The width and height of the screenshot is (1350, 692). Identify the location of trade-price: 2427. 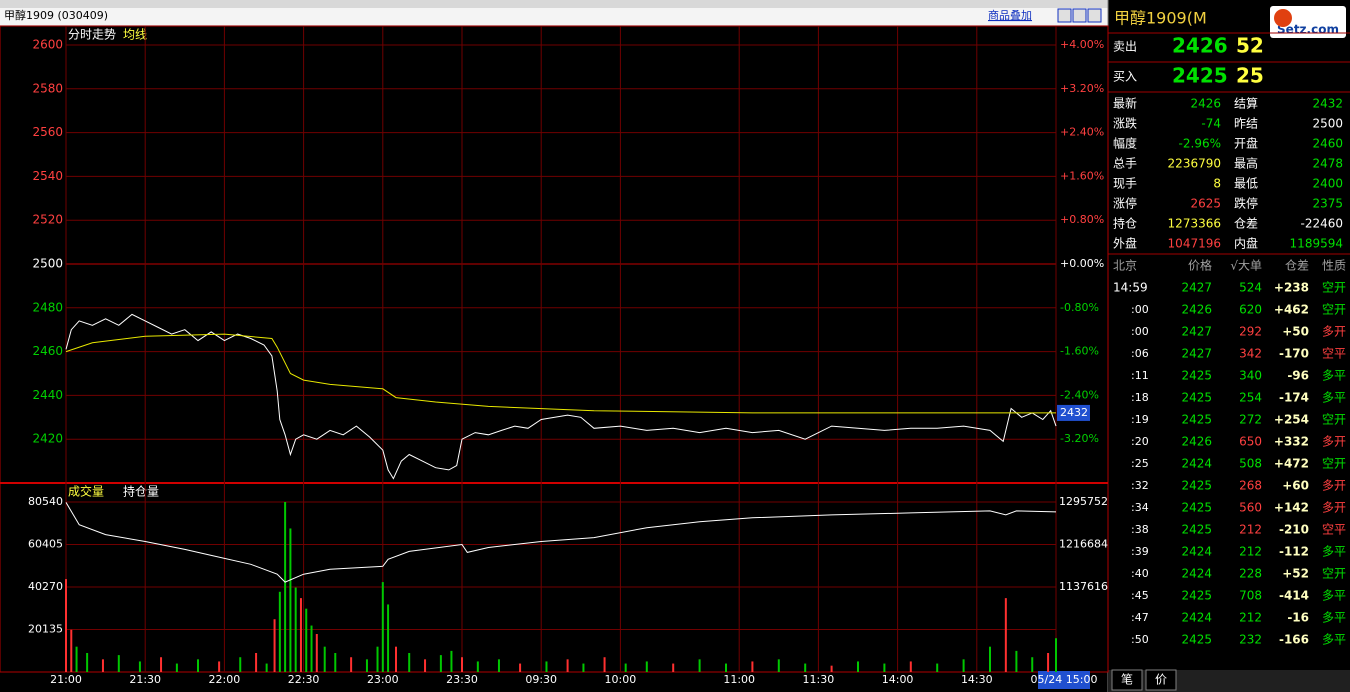
(1196, 354).